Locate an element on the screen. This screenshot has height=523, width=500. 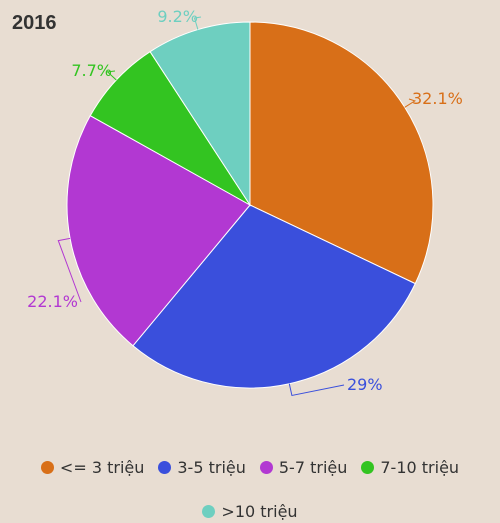
data-label-4: 7.7% is located at coordinates (91, 70).